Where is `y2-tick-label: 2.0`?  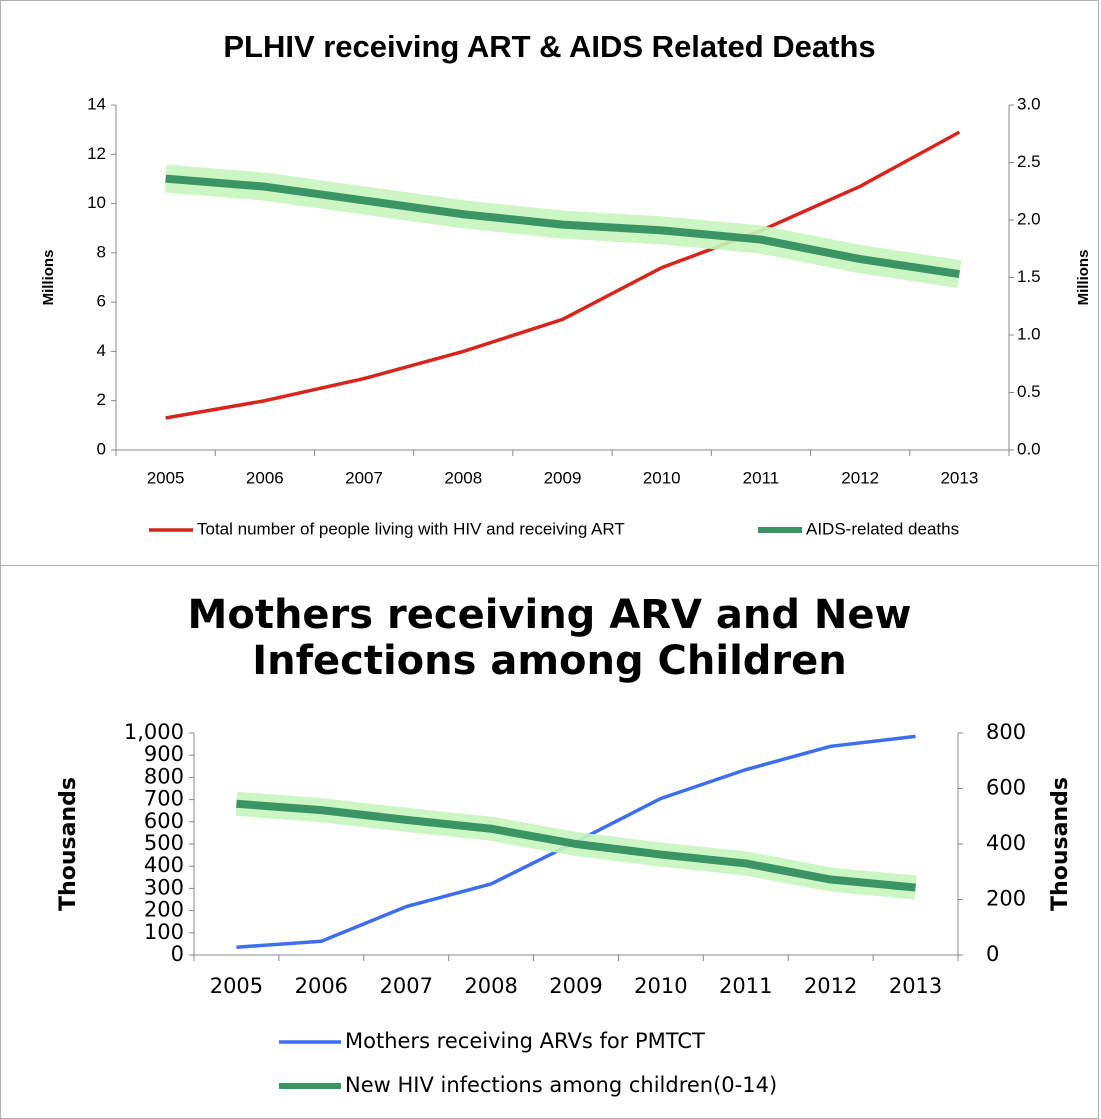 y2-tick-label: 2.0 is located at coordinates (1029, 218).